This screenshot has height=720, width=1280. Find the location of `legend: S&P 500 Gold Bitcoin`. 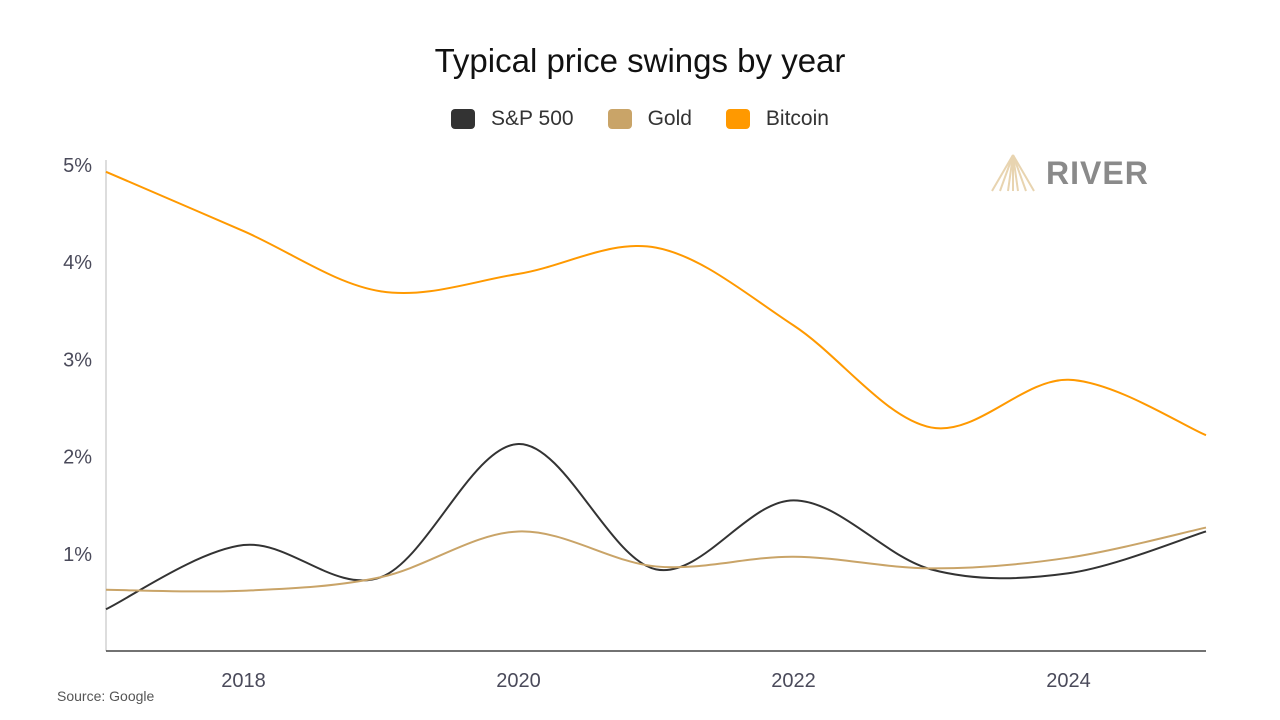

legend: S&P 500 Gold Bitcoin is located at coordinates (640, 119).